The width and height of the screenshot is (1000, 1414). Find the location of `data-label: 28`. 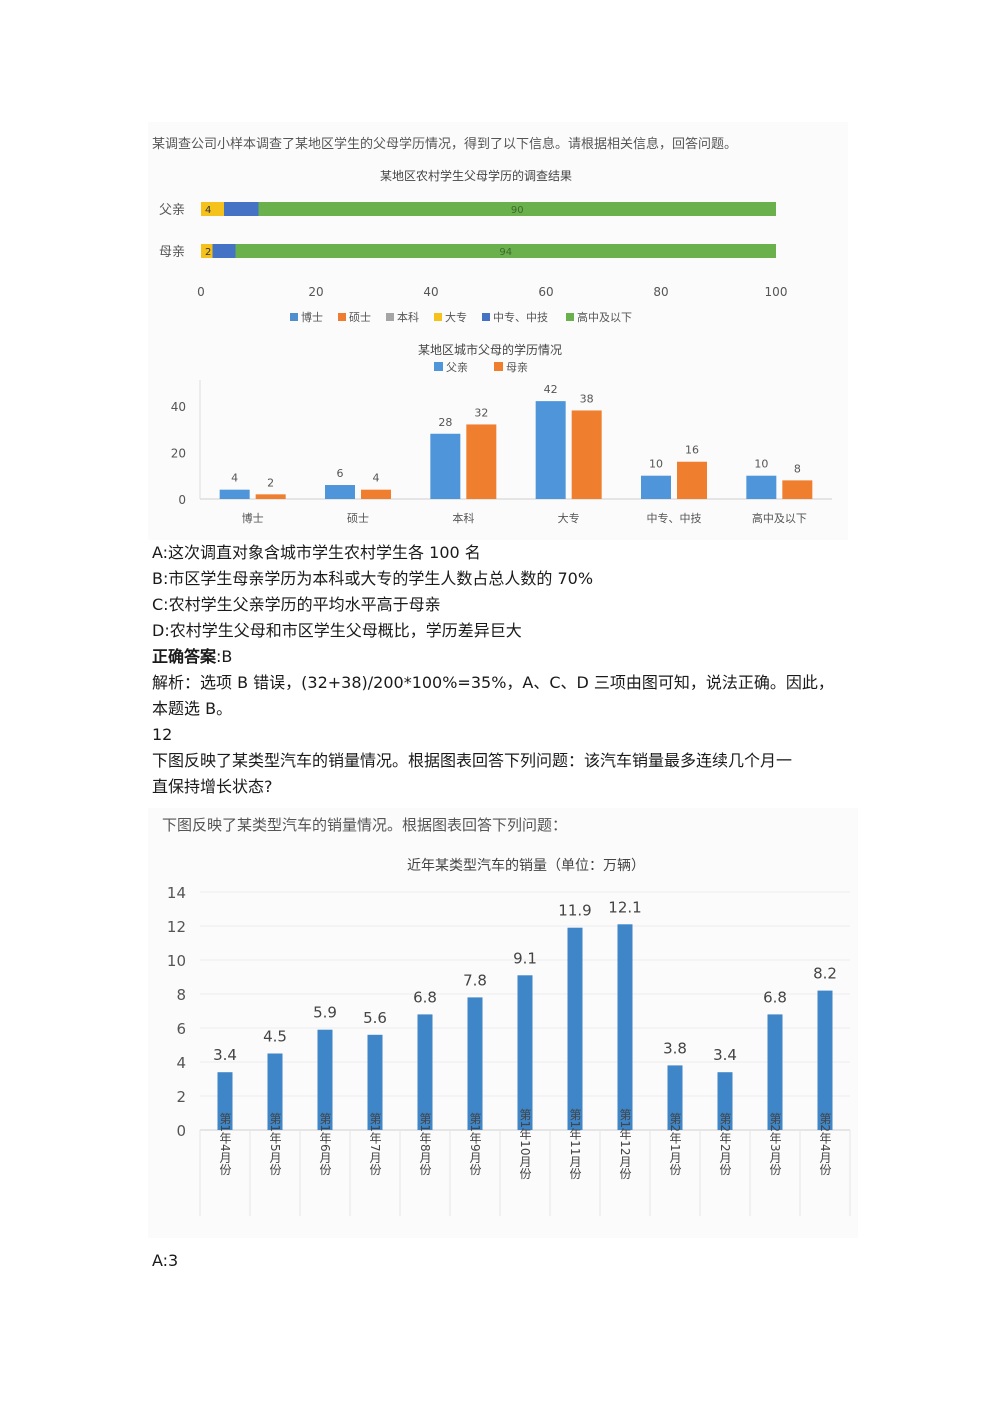

data-label: 28 is located at coordinates (445, 422).